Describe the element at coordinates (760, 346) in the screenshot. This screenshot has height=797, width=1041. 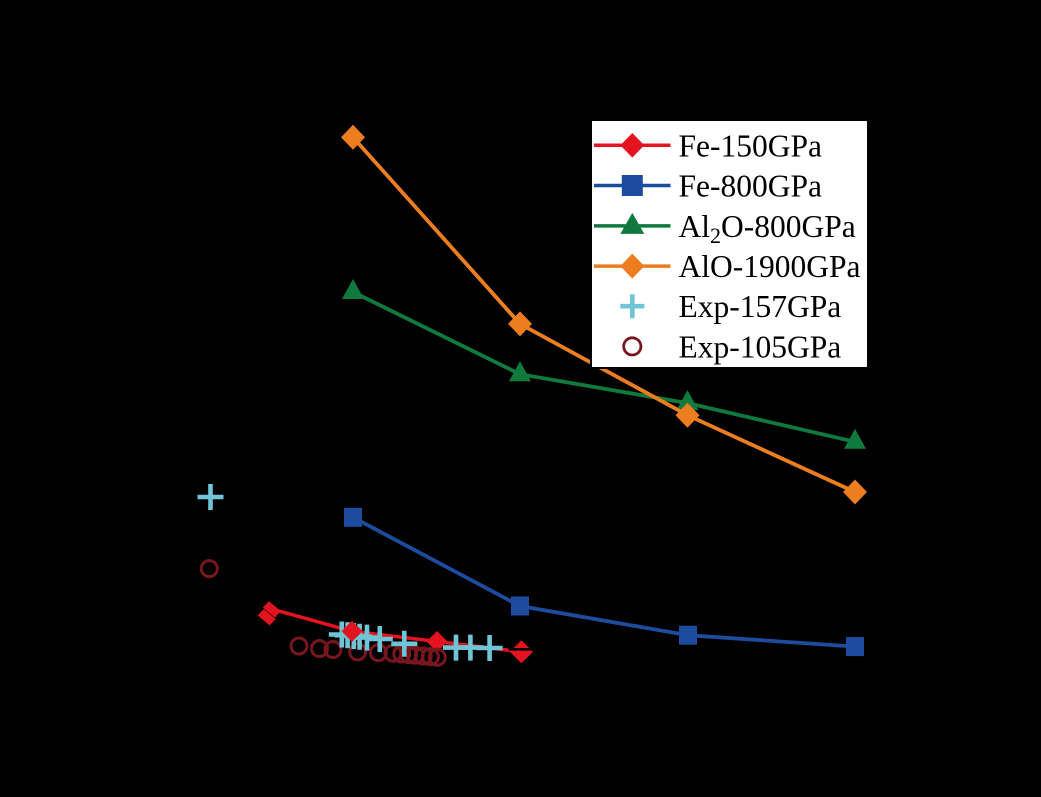
I see `svg-text: Exp-105GPa` at that location.